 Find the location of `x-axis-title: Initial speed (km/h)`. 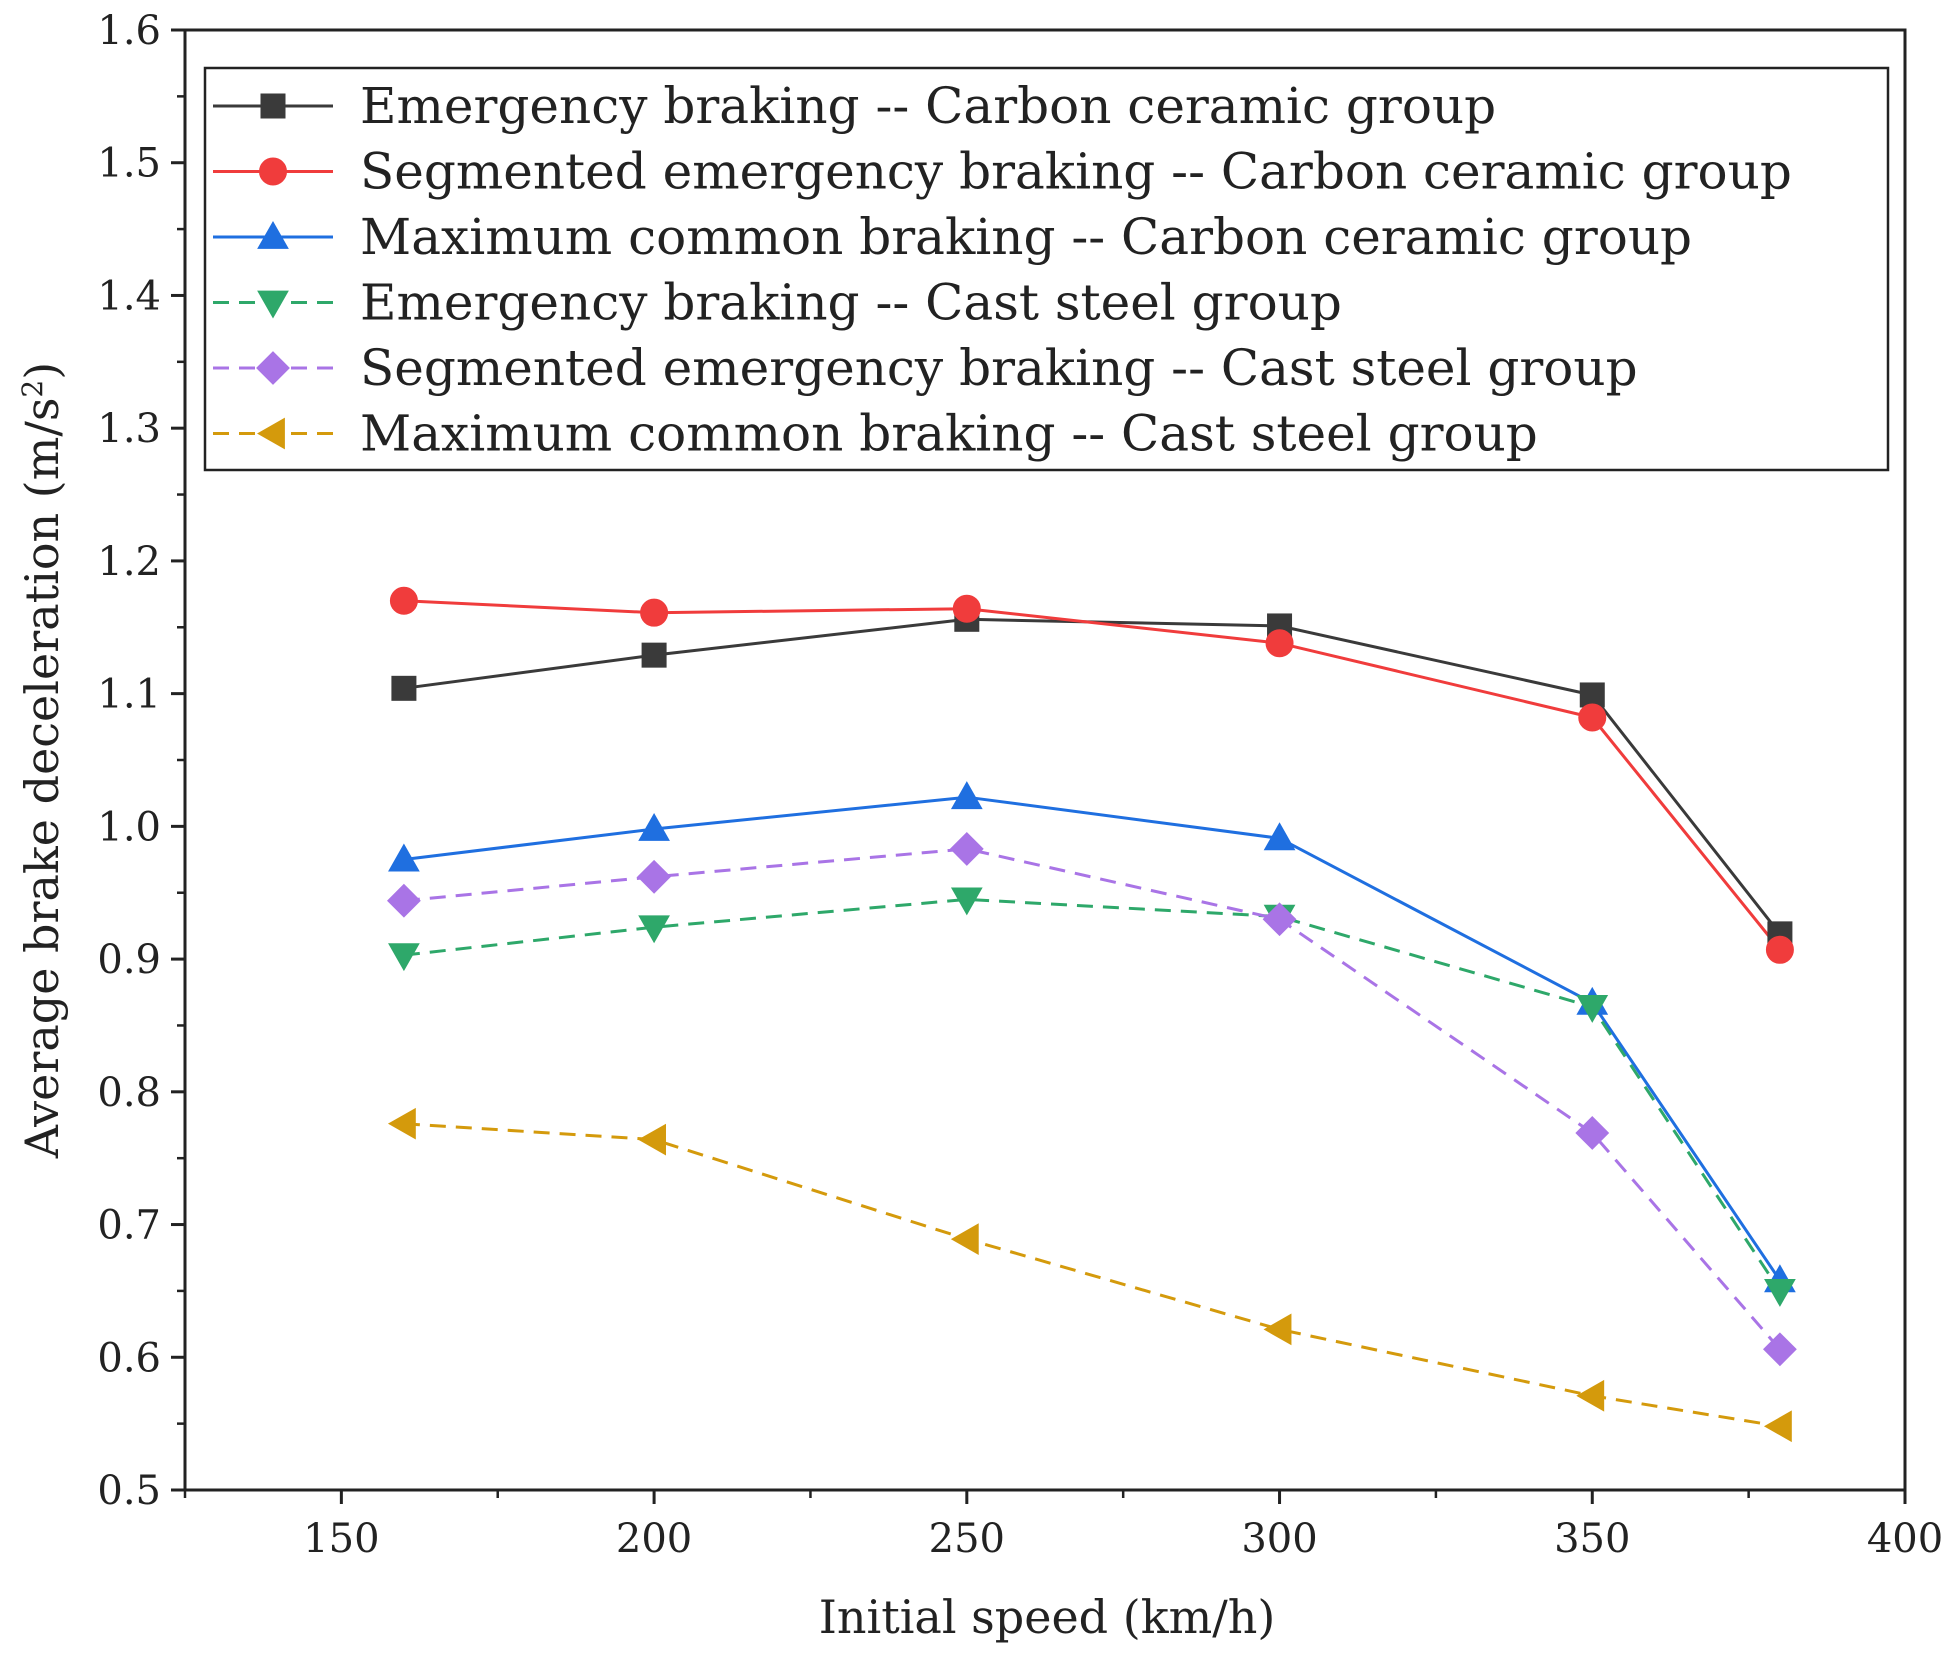

x-axis-title: Initial speed (km/h) is located at coordinates (1047, 1617).